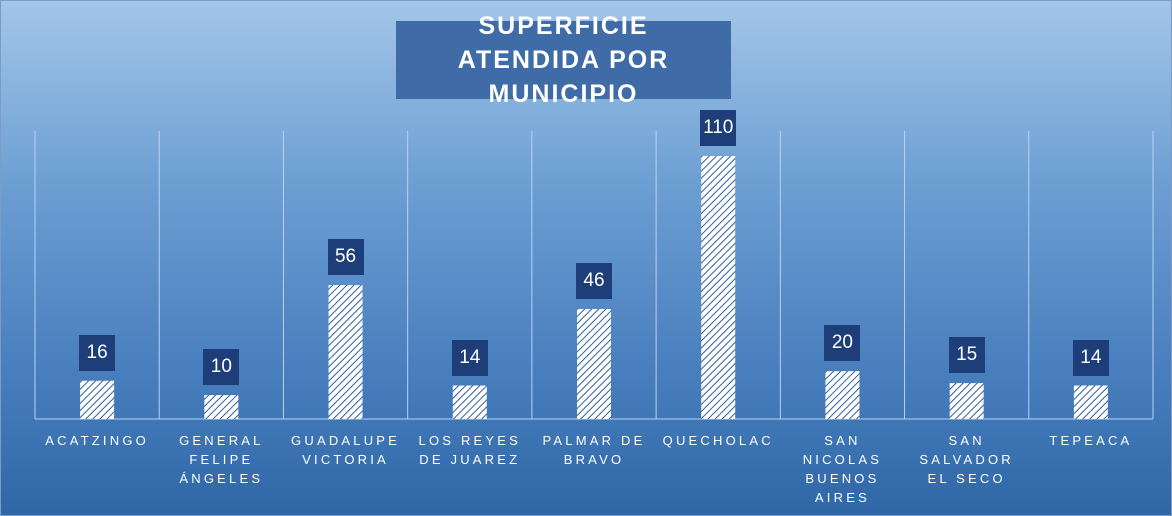  Describe the element at coordinates (221, 367) in the screenshot. I see `data-label: 10` at that location.